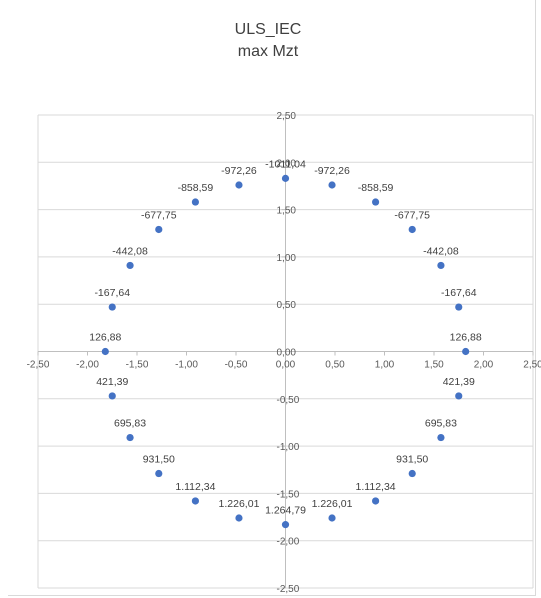 The image size is (541, 598). What do you see at coordinates (287, 305) in the screenshot?
I see `y-tick-label: 0,50` at bounding box center [287, 305].